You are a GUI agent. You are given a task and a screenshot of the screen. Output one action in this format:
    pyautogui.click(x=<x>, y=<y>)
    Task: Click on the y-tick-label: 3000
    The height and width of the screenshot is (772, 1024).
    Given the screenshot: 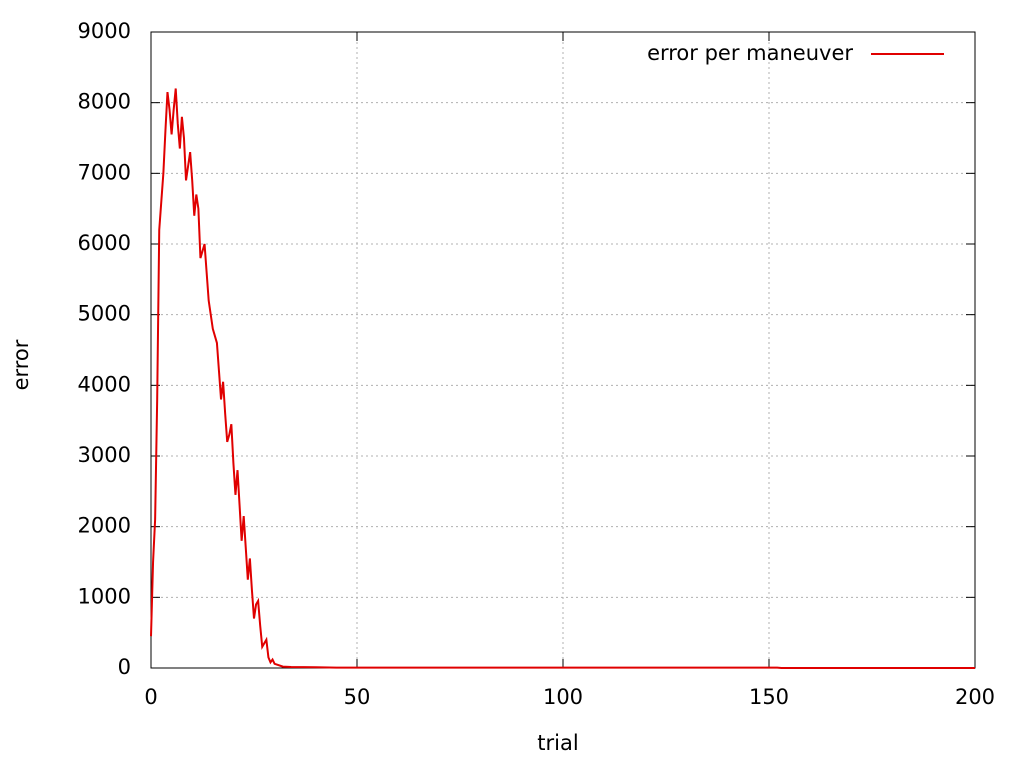 What is the action you would take?
    pyautogui.click(x=104, y=455)
    